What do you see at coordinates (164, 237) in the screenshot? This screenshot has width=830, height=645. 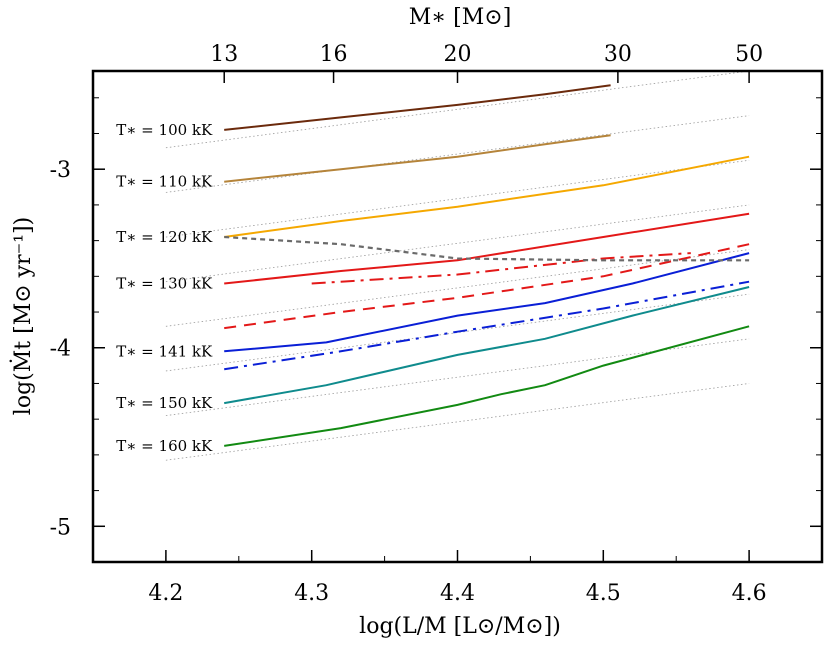 I see `series-label: T∗ = 120 kK` at bounding box center [164, 237].